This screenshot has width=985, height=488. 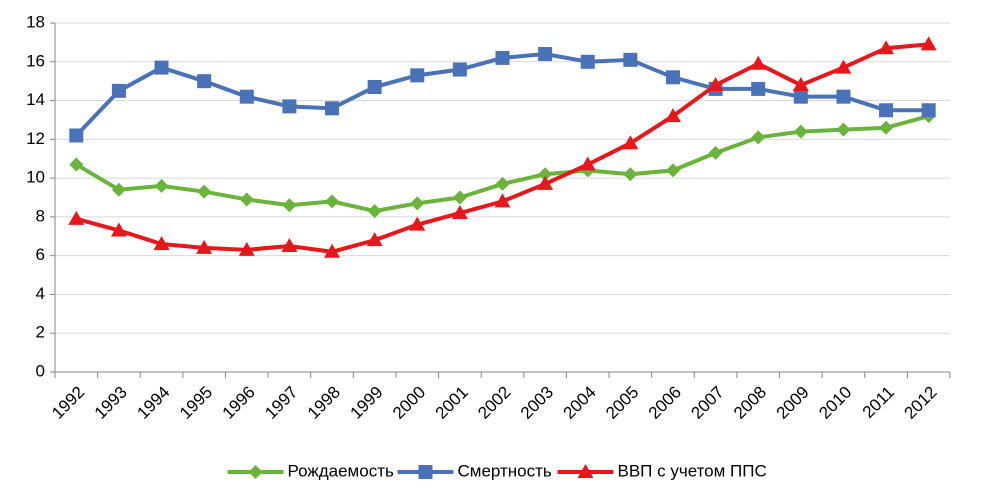 I want to click on y-tick-label: 10, so click(x=35, y=177).